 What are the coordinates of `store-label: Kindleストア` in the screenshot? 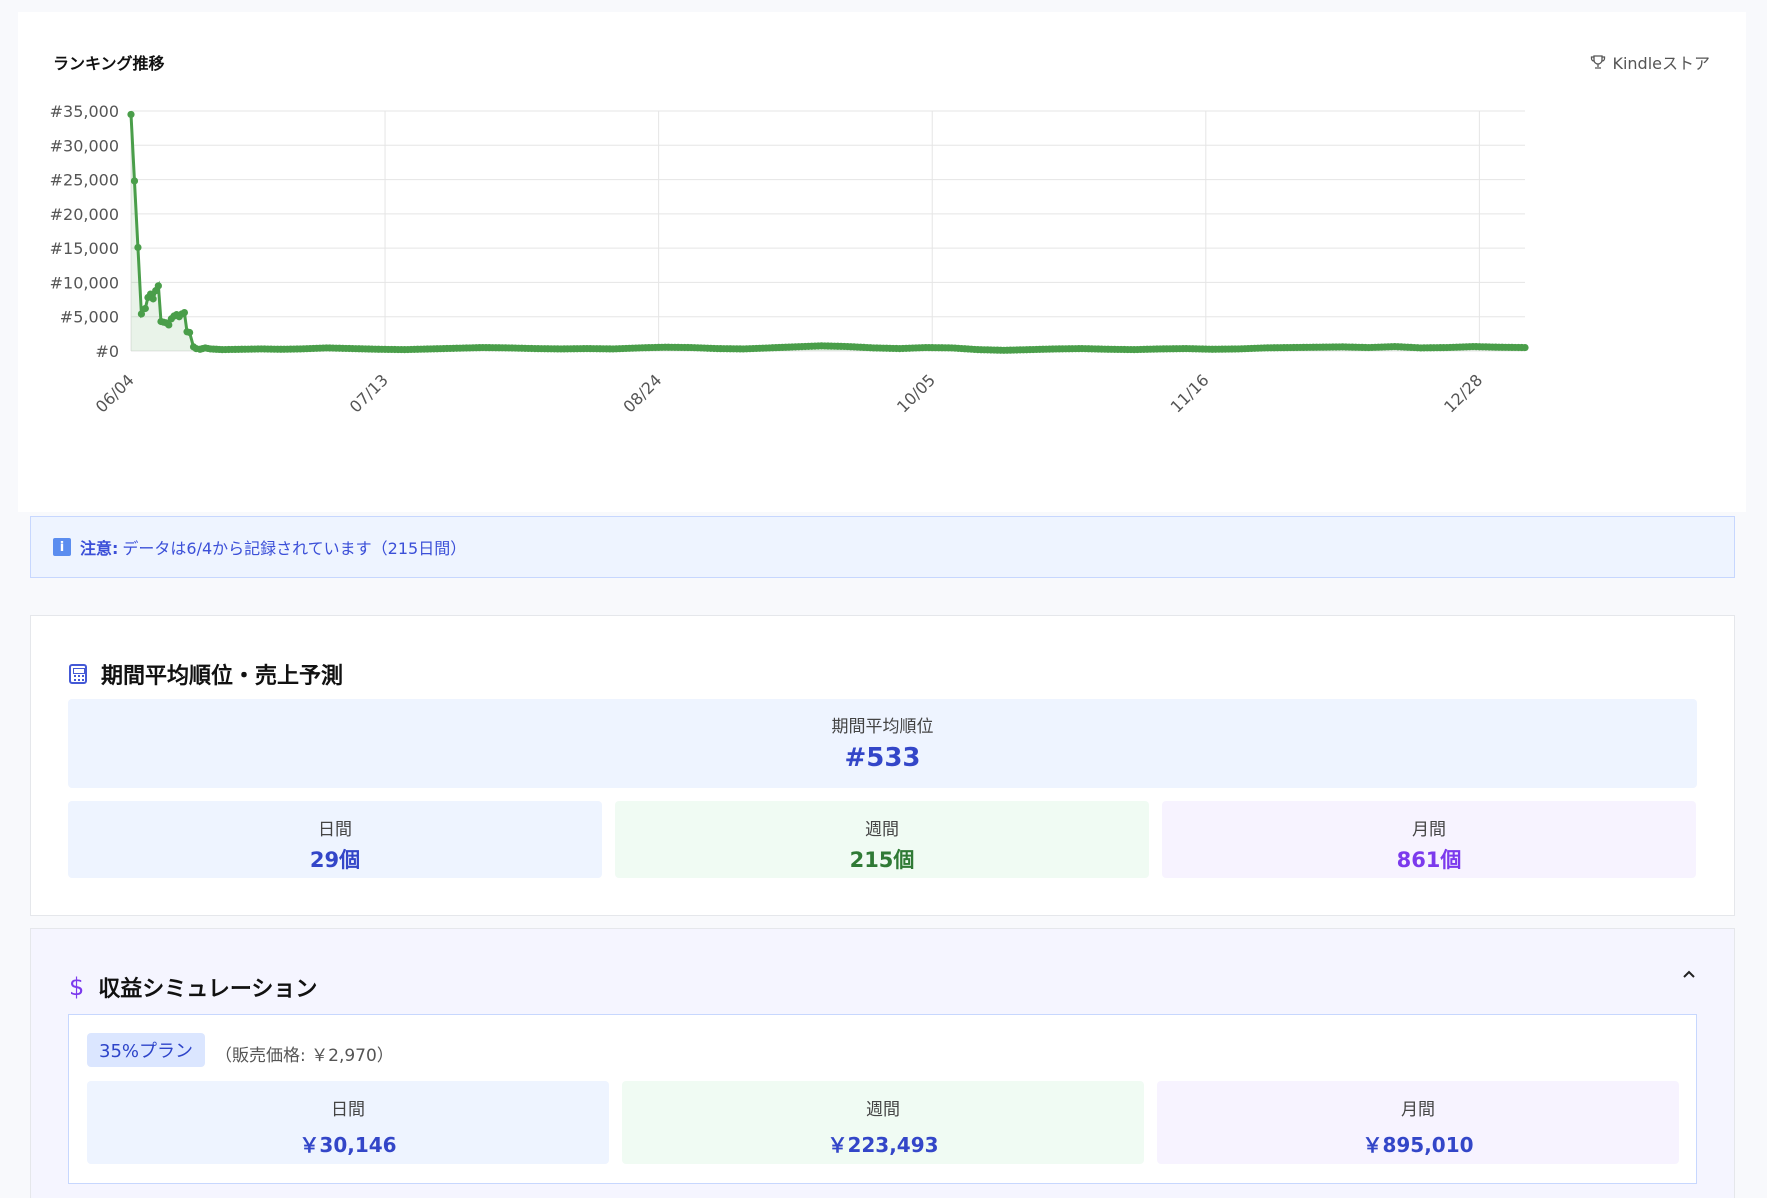 It's located at (1650, 62).